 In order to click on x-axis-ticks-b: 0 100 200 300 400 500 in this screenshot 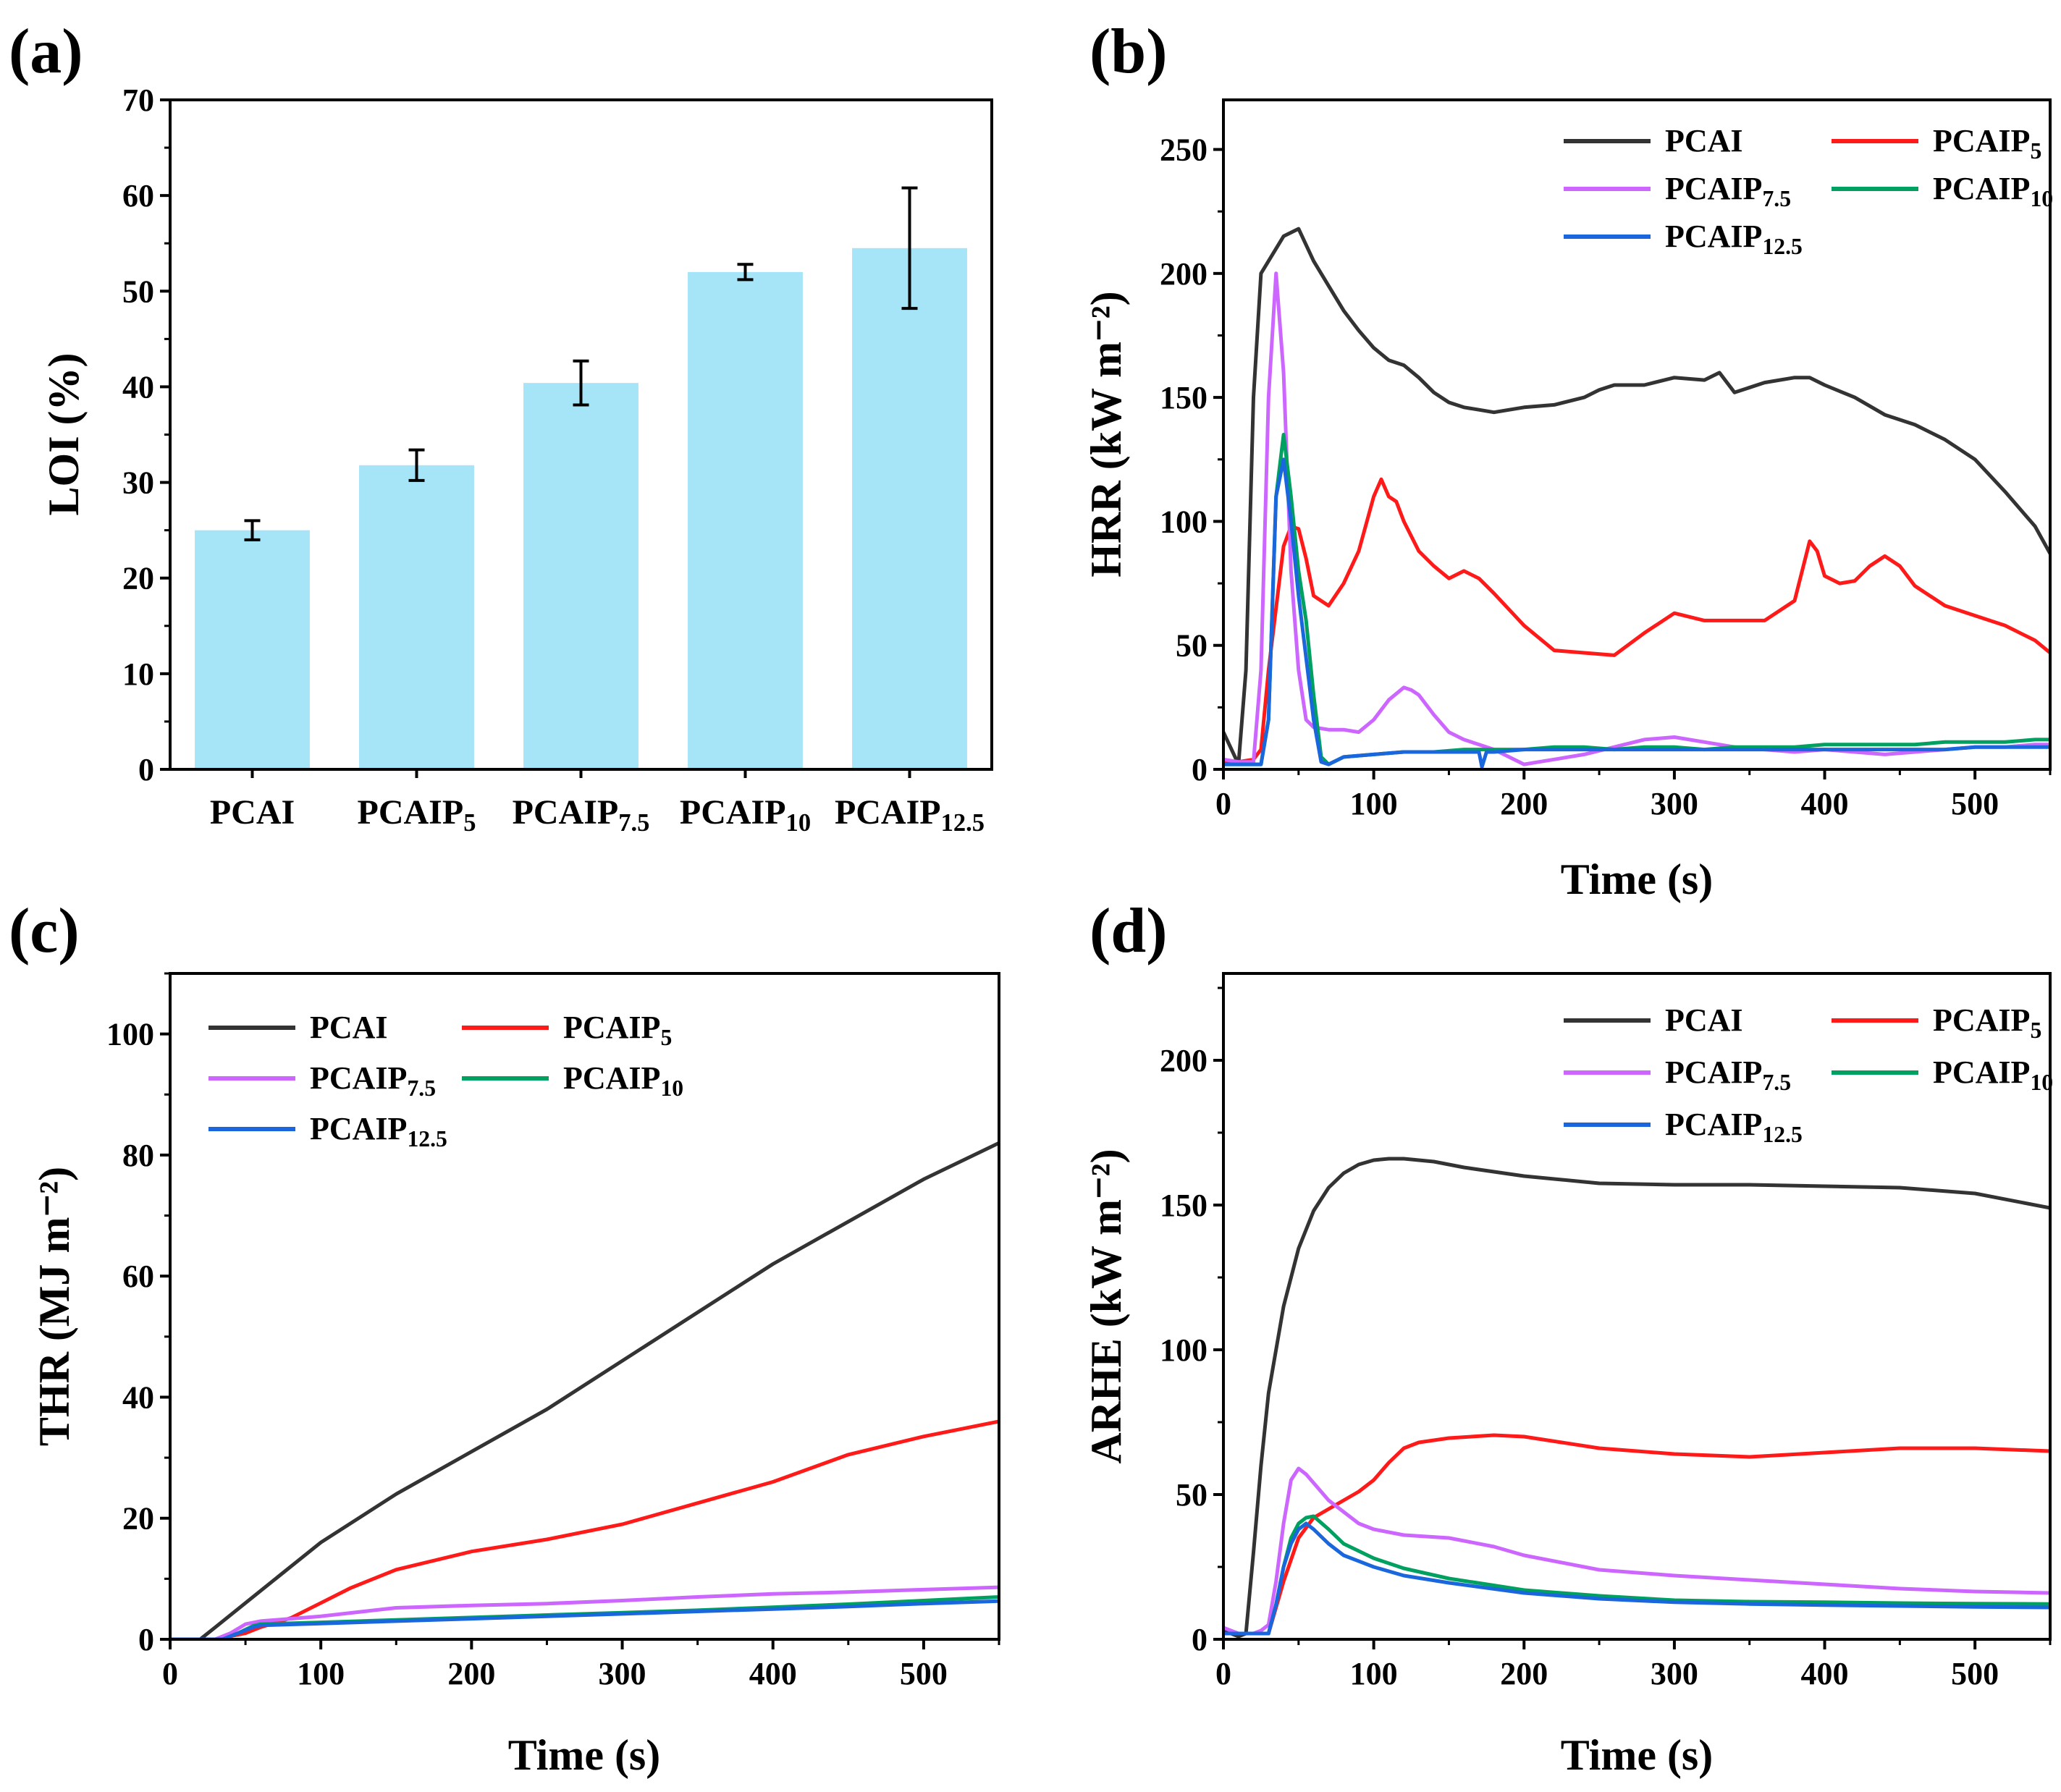, I will do `click(1633, 795)`.